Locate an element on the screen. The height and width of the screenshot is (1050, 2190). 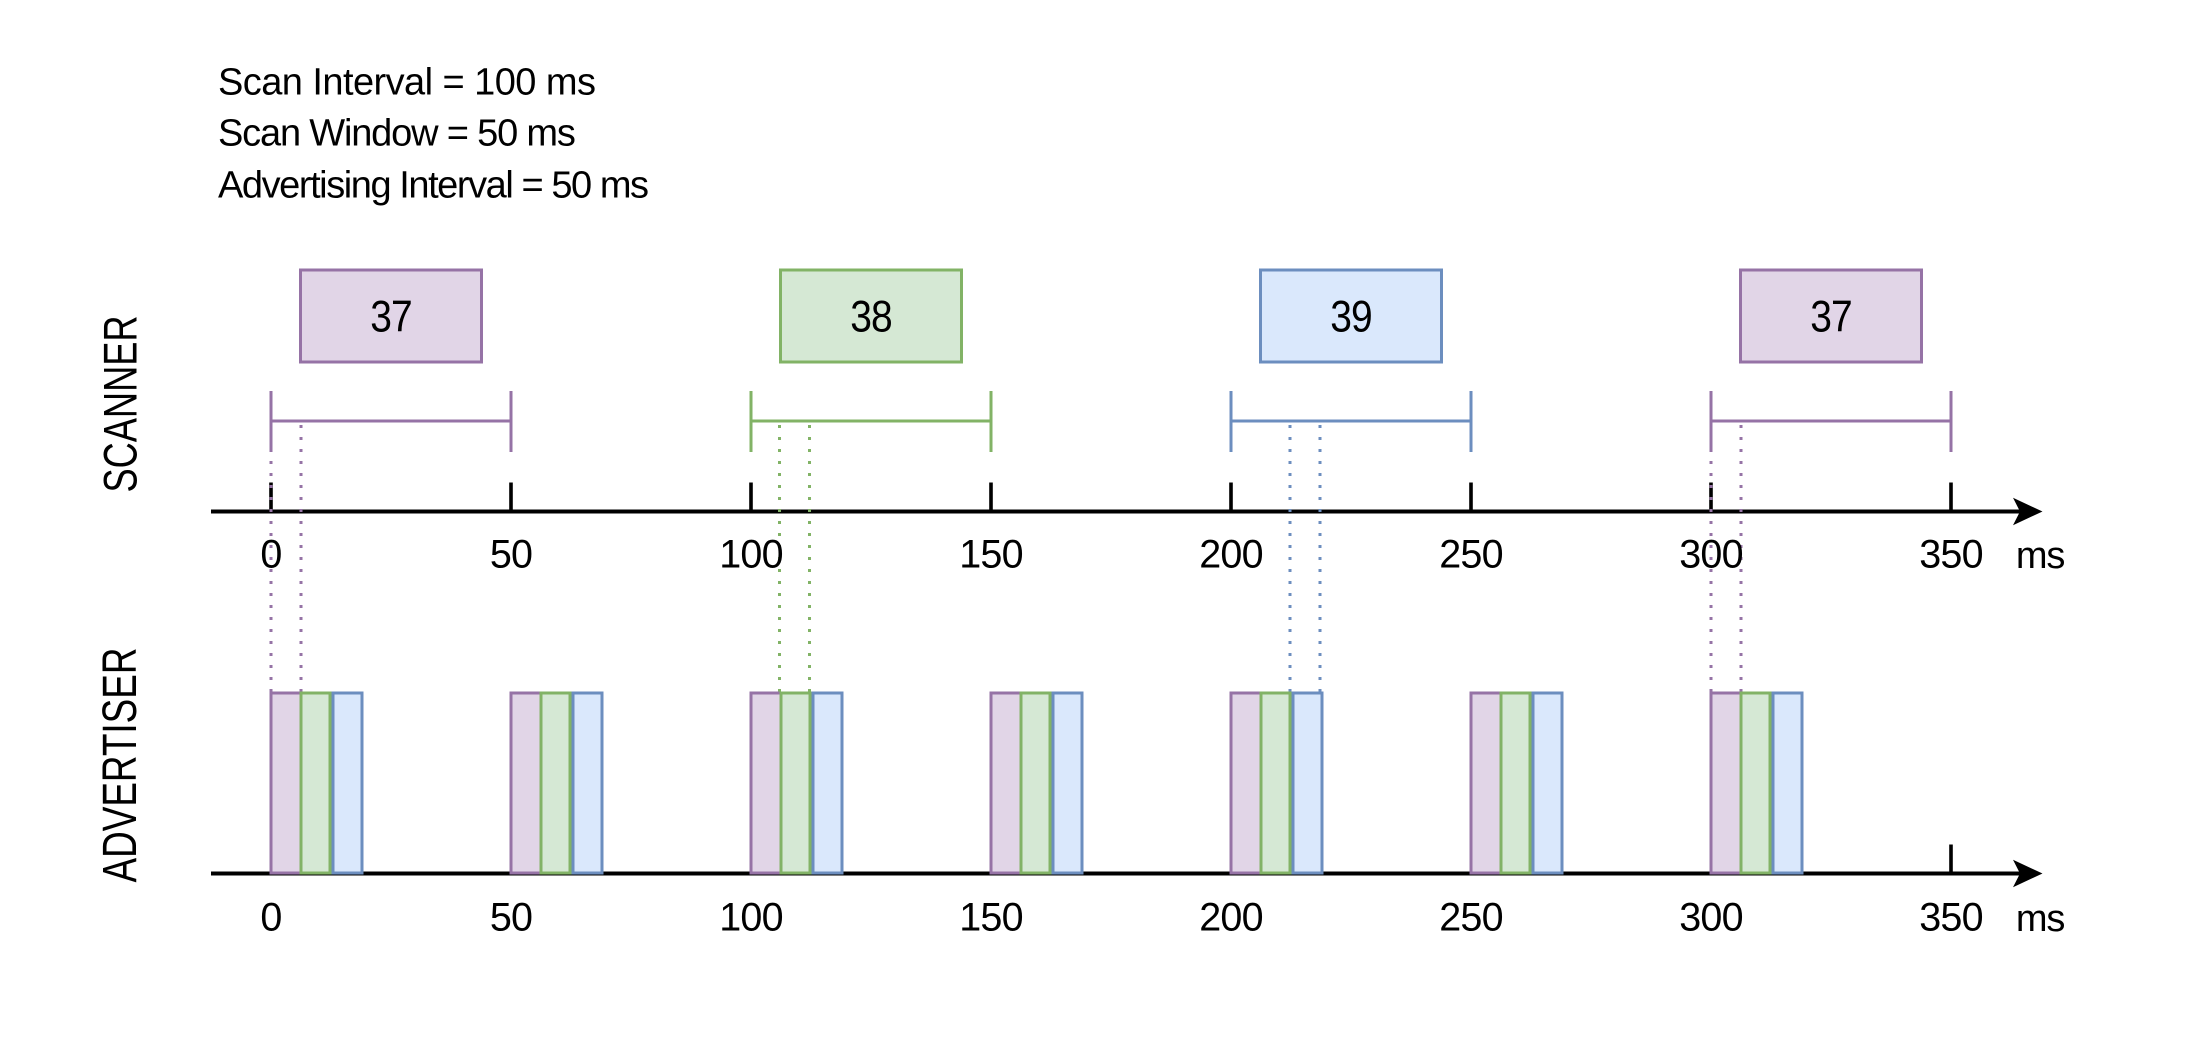
svg-text: SCANNER is located at coordinates (120, 404).